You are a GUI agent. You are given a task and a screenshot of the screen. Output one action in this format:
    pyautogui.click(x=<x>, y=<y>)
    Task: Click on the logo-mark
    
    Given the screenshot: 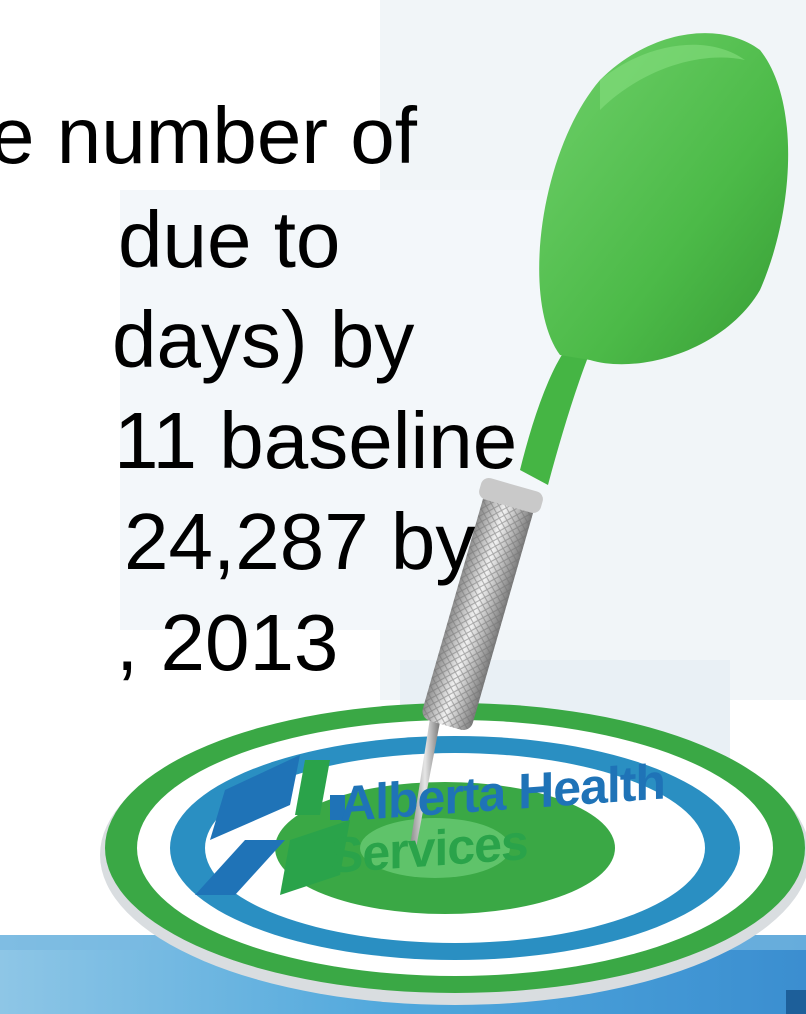 What is the action you would take?
    pyautogui.click(x=272, y=825)
    